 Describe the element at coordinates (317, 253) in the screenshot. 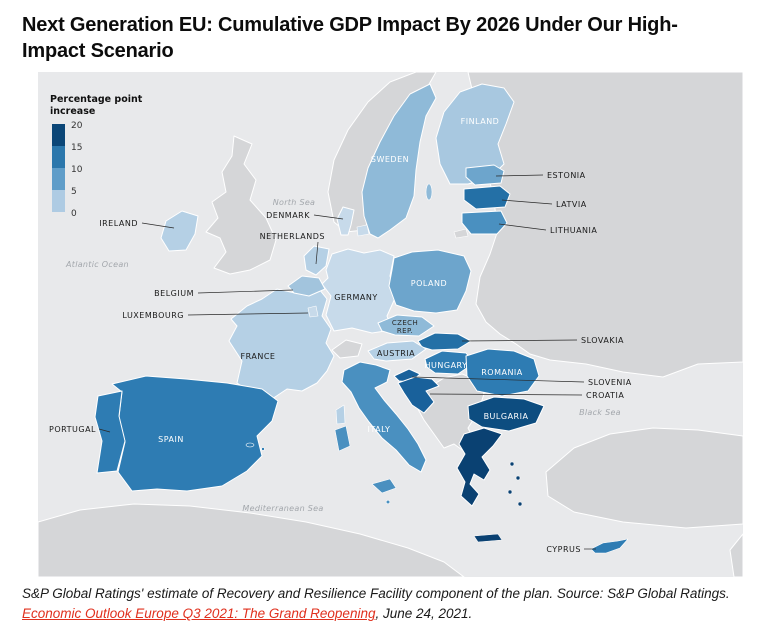

I see `leader-line-netherlands` at that location.